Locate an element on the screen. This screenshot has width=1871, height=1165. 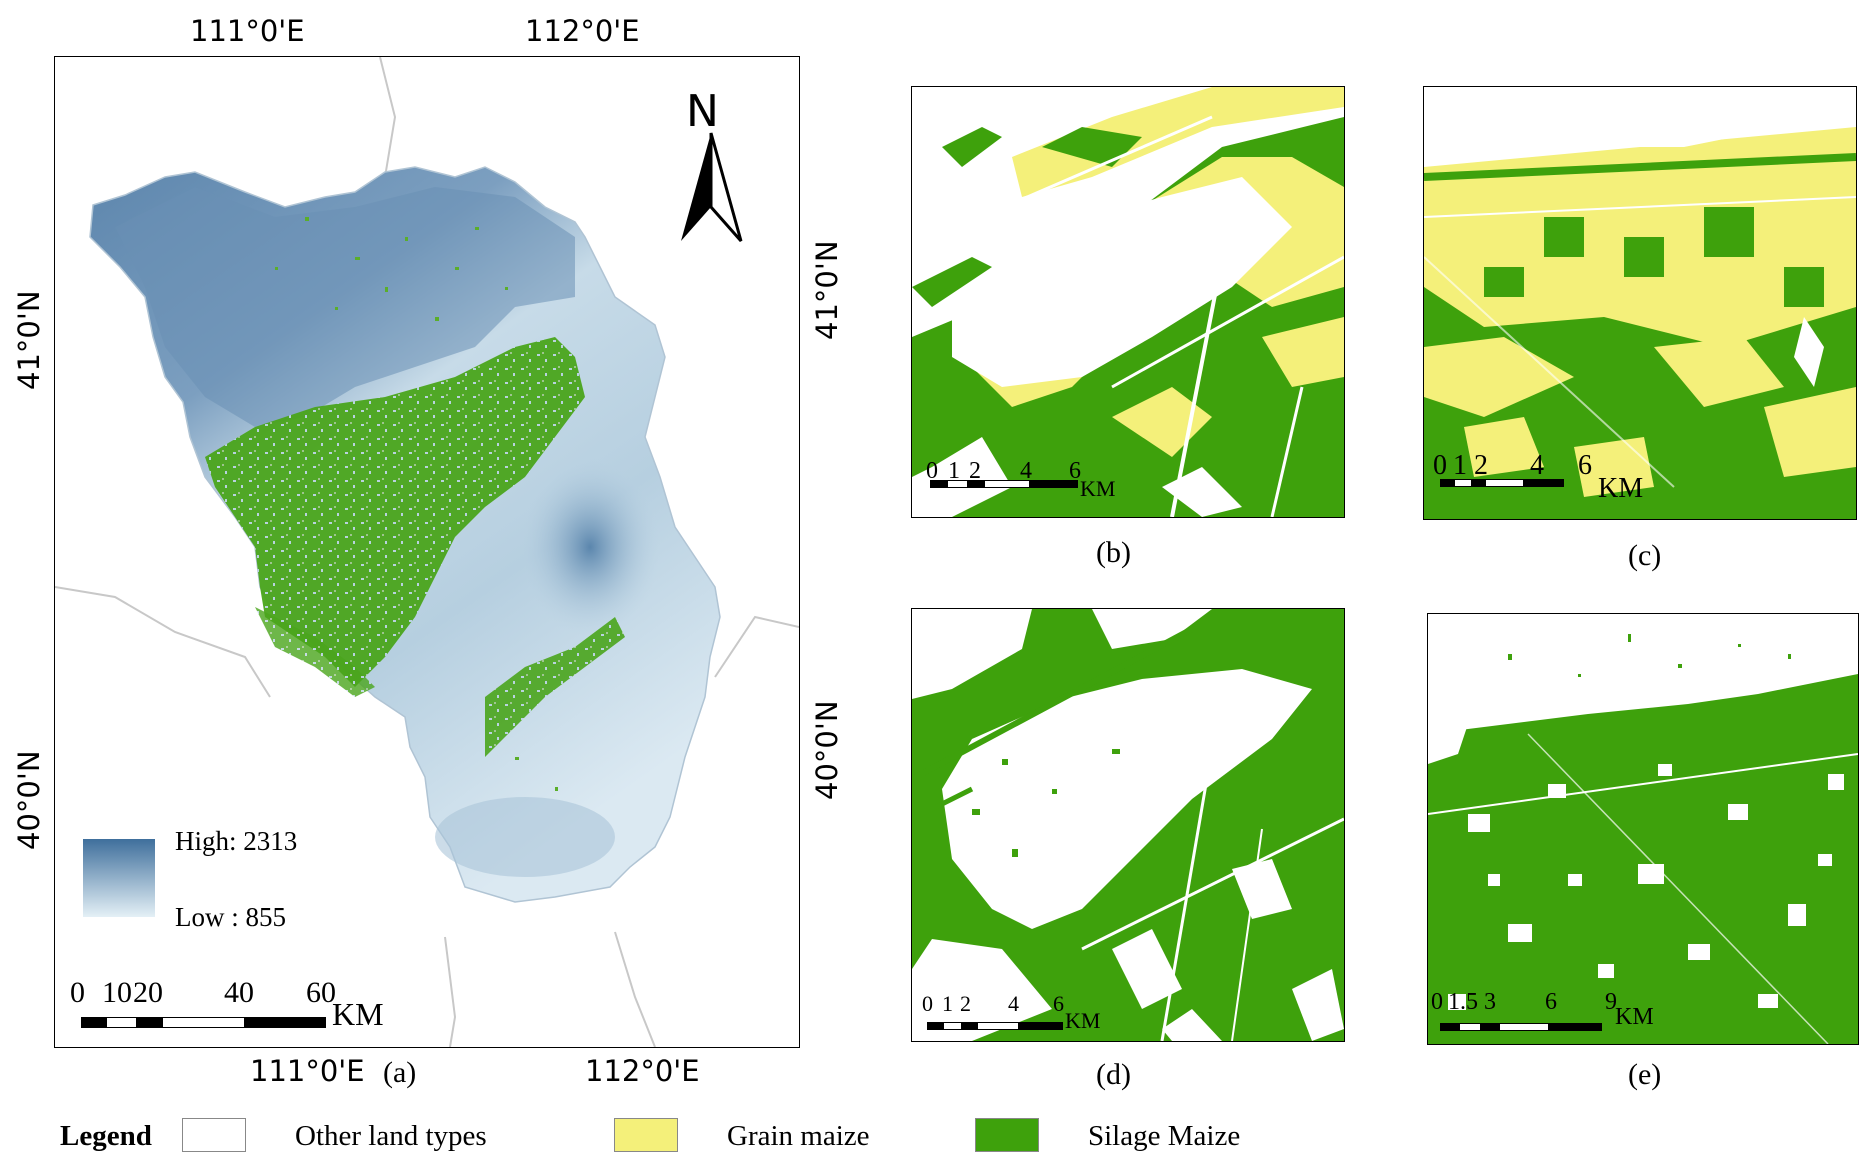
legend-swatch-silage-maize is located at coordinates (1007, 1135).